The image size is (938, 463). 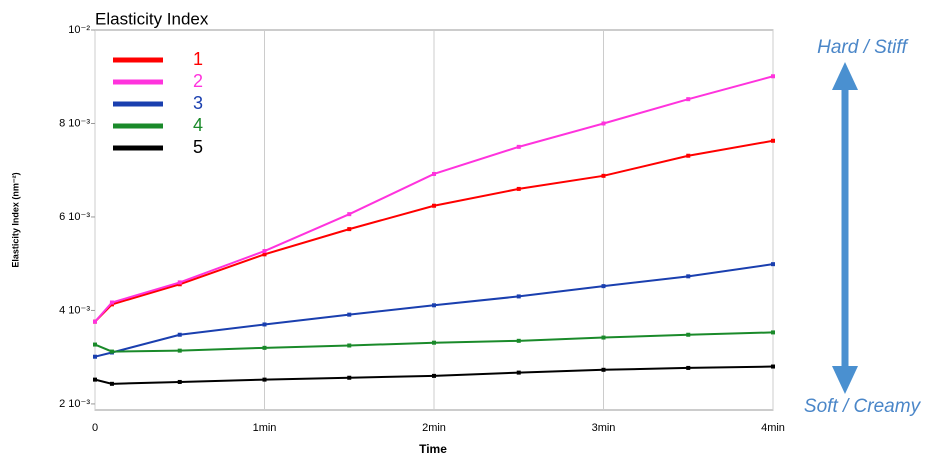 I want to click on x-tick-label: 3min, so click(x=604, y=428).